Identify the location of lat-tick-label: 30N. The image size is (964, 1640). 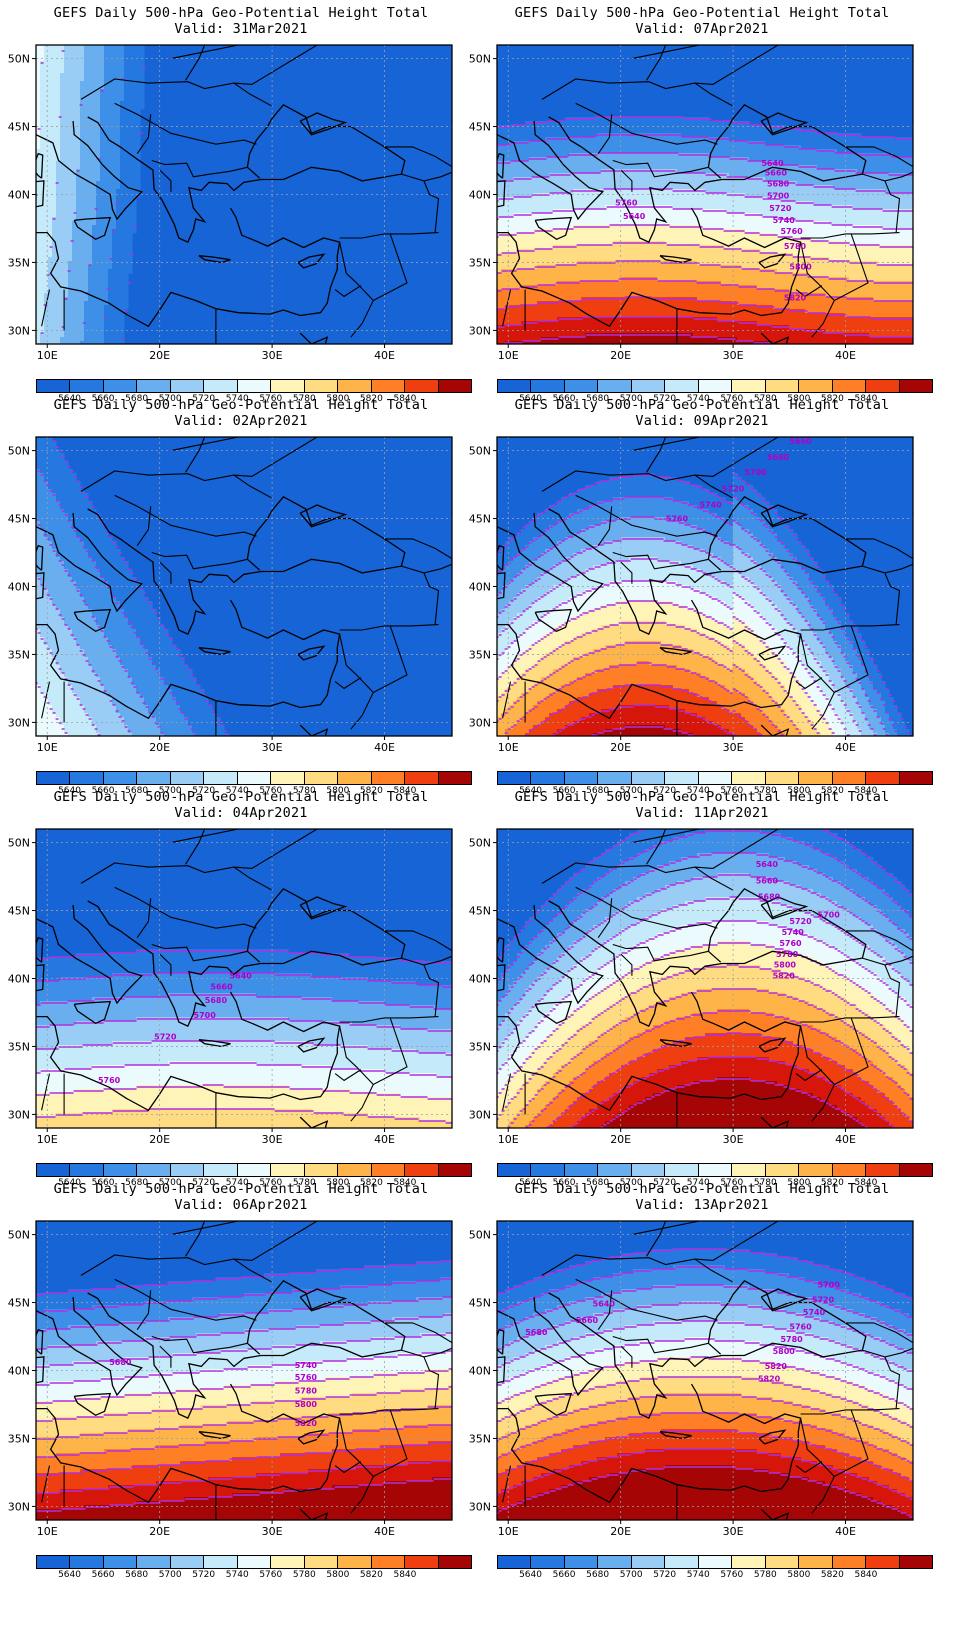
(480, 330).